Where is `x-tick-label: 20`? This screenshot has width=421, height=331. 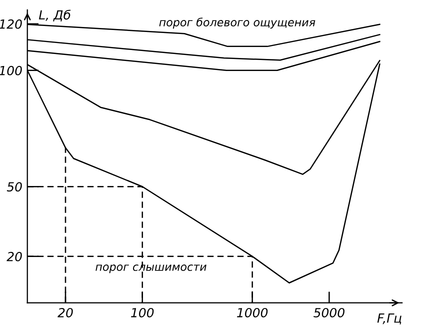
x-tick-label: 20 is located at coordinates (65, 313).